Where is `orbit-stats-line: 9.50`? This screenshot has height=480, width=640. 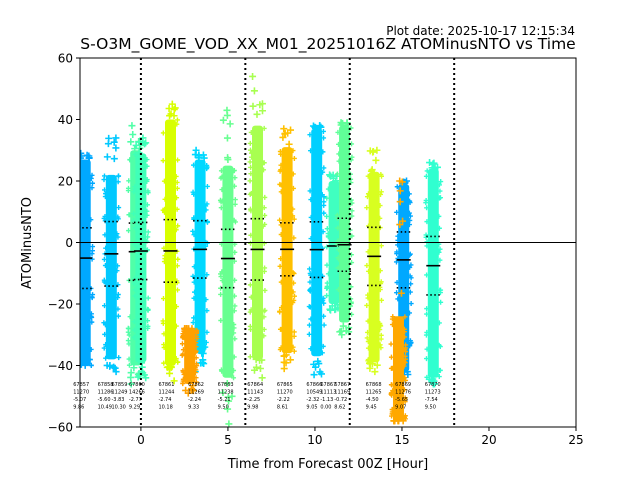 orbit-stats-line: 9.50 is located at coordinates (223, 408).